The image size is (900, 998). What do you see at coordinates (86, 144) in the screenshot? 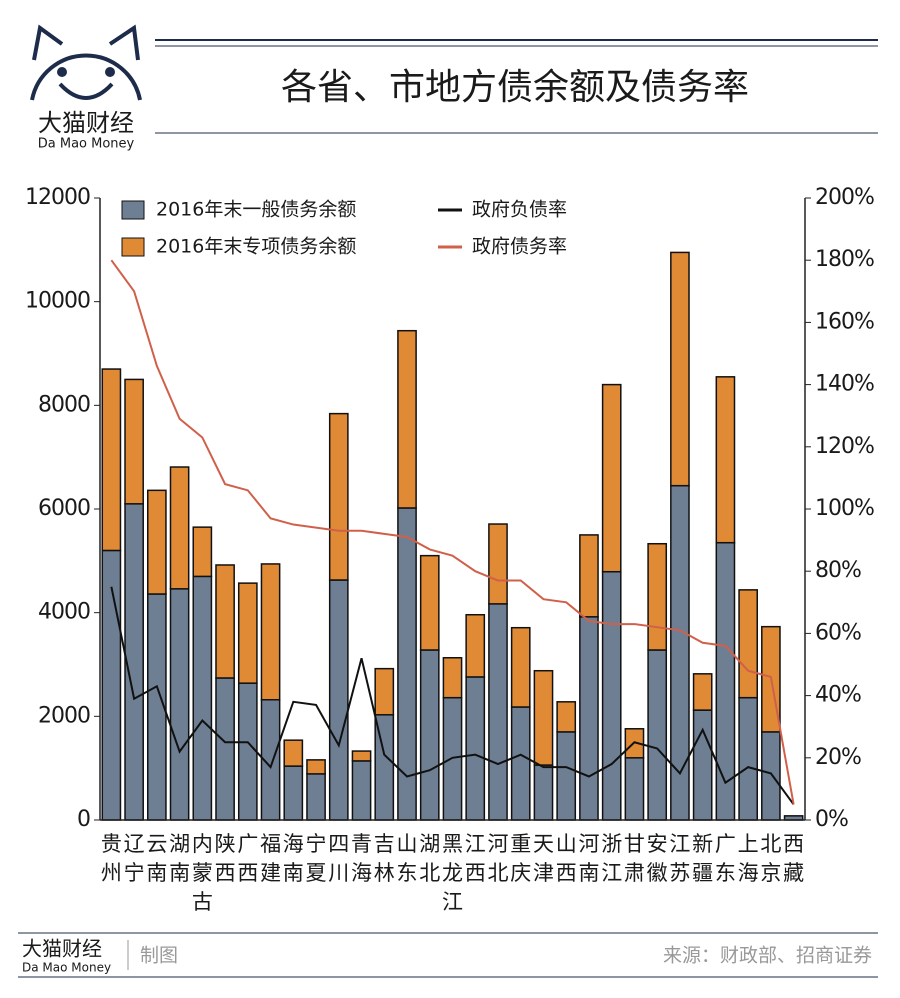
I see `logo-brand-en: Da Mao Money` at bounding box center [86, 144].